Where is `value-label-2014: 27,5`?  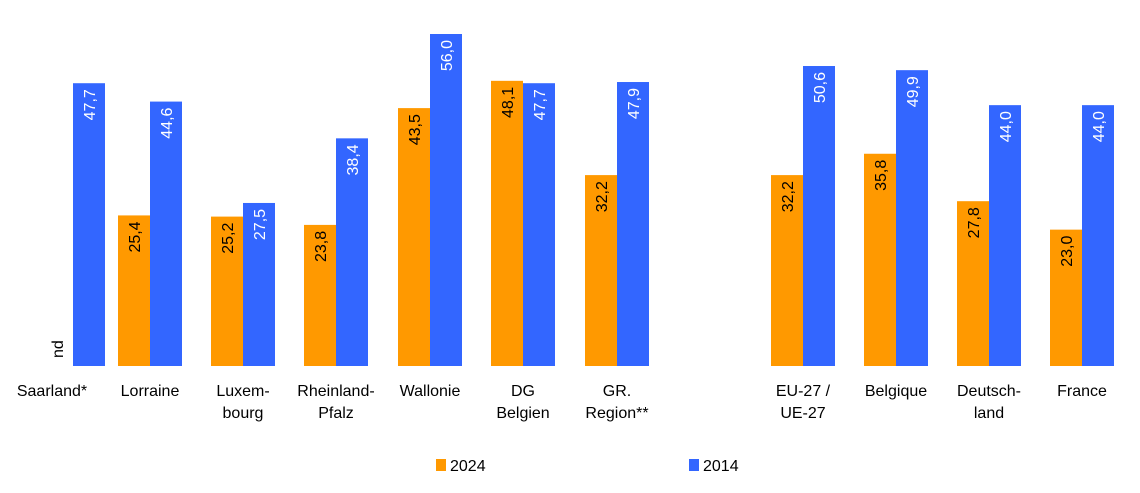 value-label-2014: 27,5 is located at coordinates (260, 224).